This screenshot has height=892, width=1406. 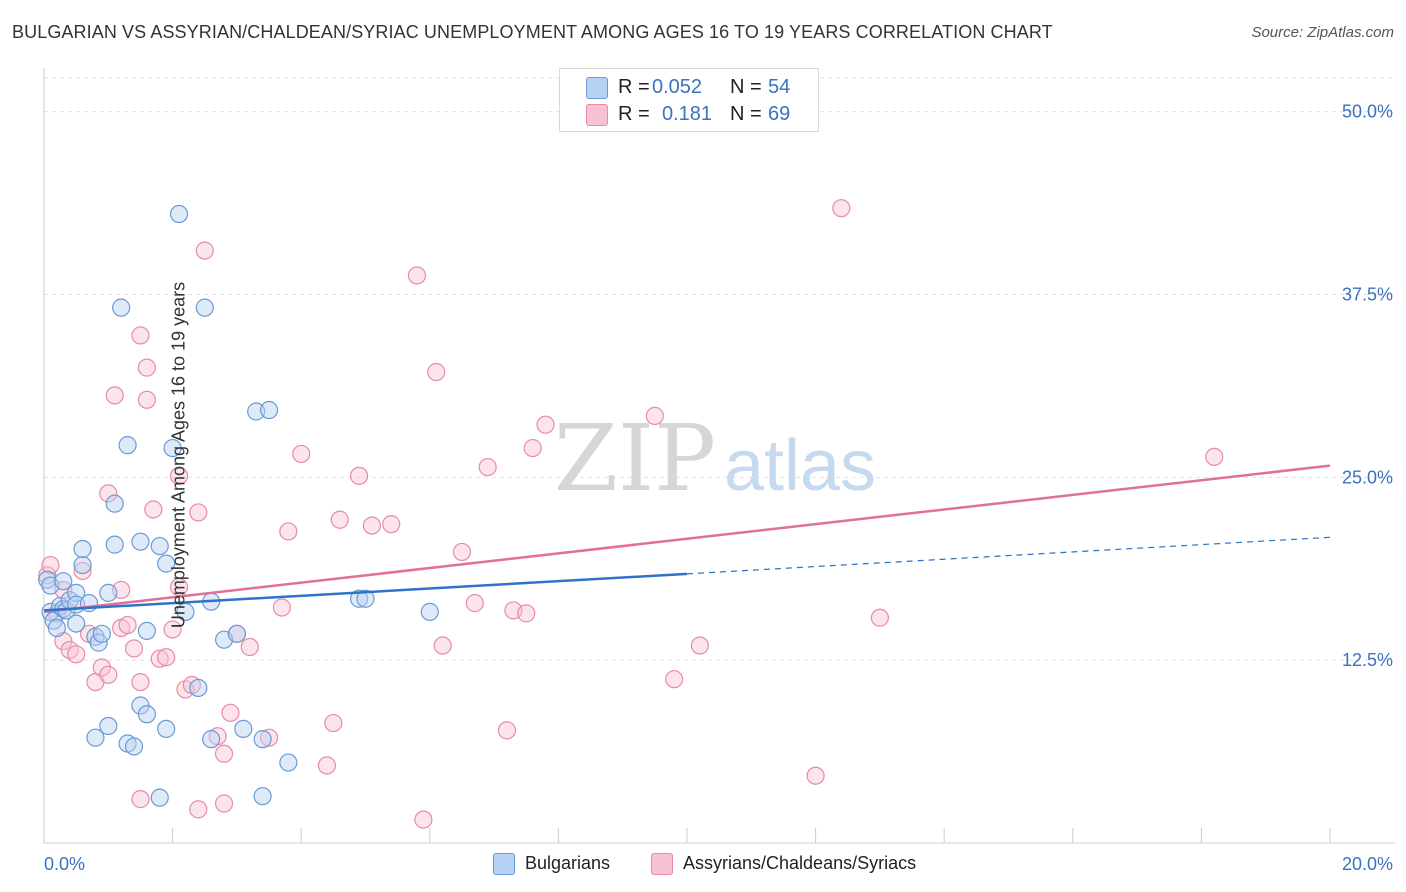 What do you see at coordinates (1367, 864) in the screenshot?
I see `x-tick-label-max: 20.0%` at bounding box center [1367, 864].